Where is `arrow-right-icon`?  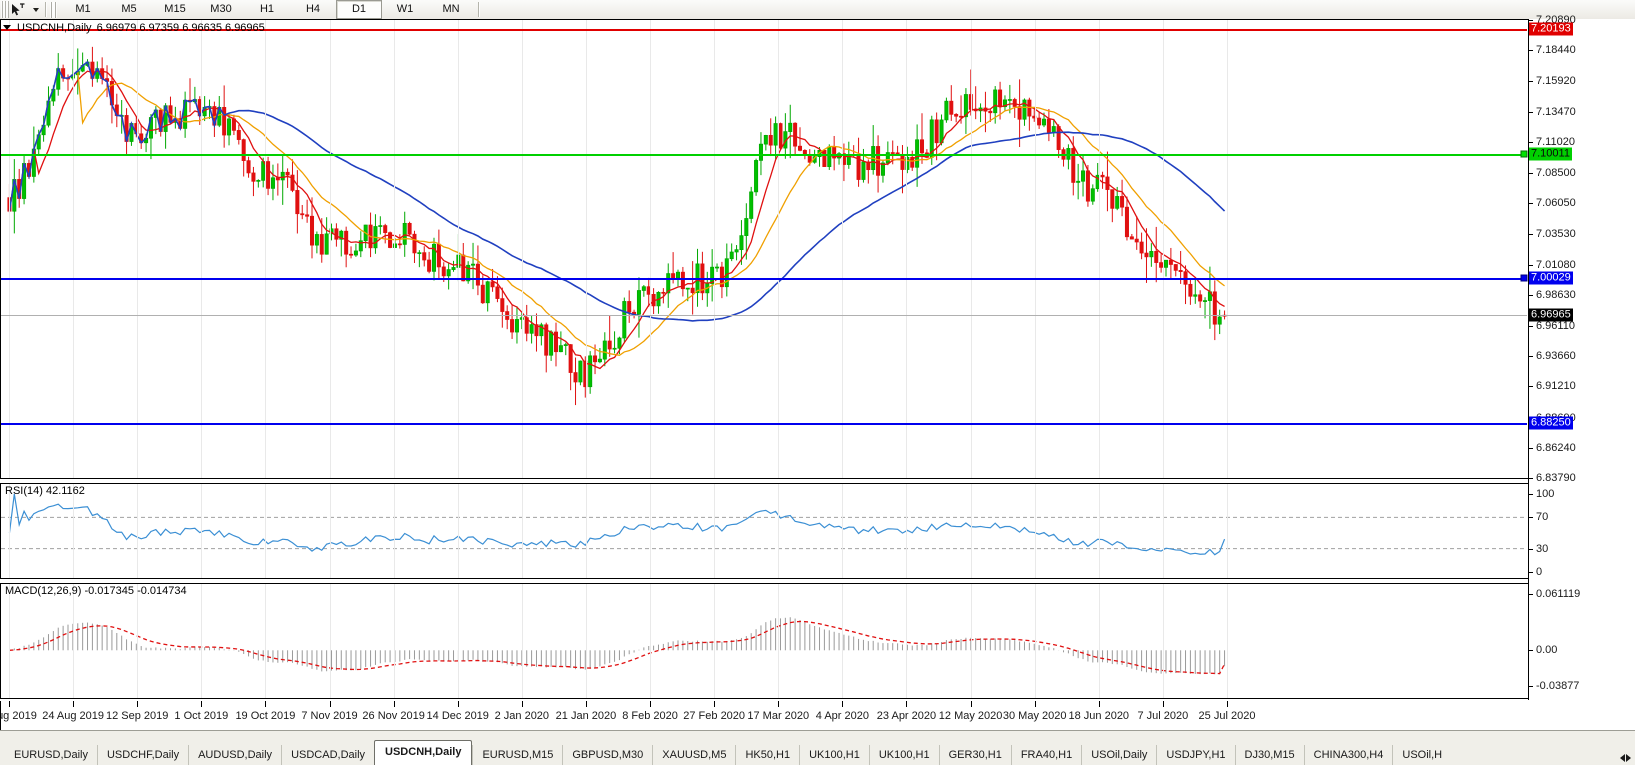
arrow-right-icon is located at coordinates (1628, 758).